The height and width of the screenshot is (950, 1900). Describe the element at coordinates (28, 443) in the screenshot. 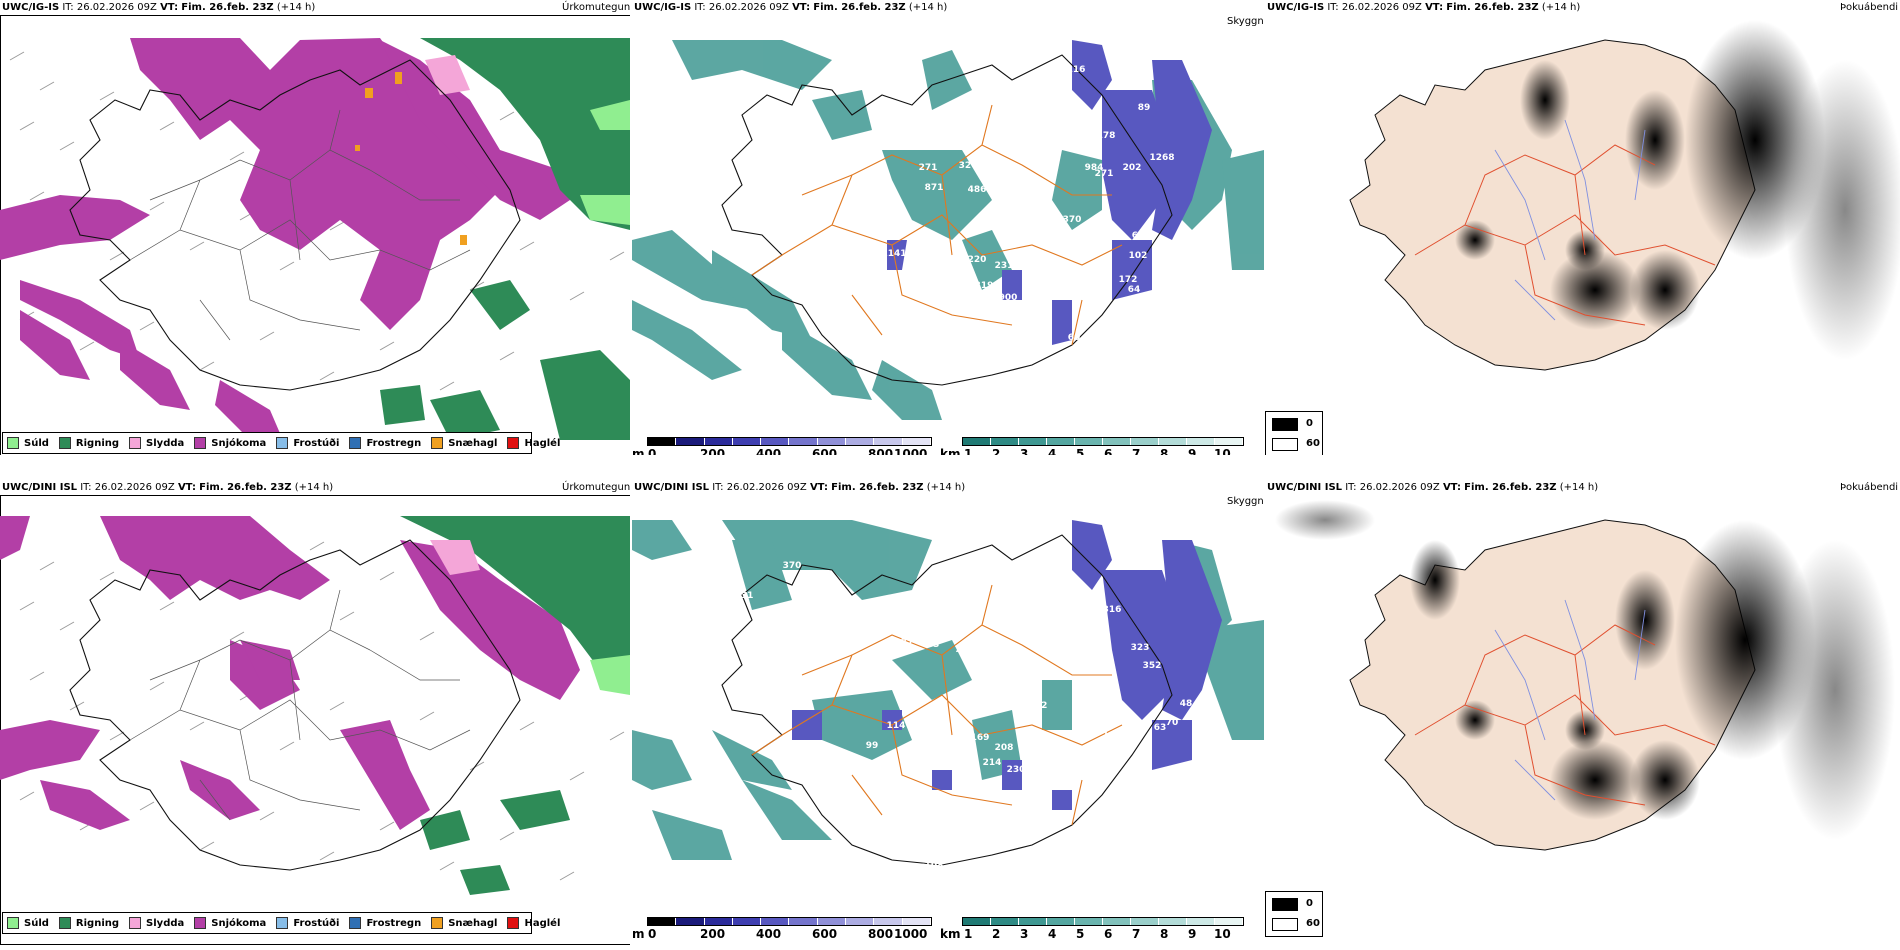

I see `legend-item-drizzle: Súld` at that location.